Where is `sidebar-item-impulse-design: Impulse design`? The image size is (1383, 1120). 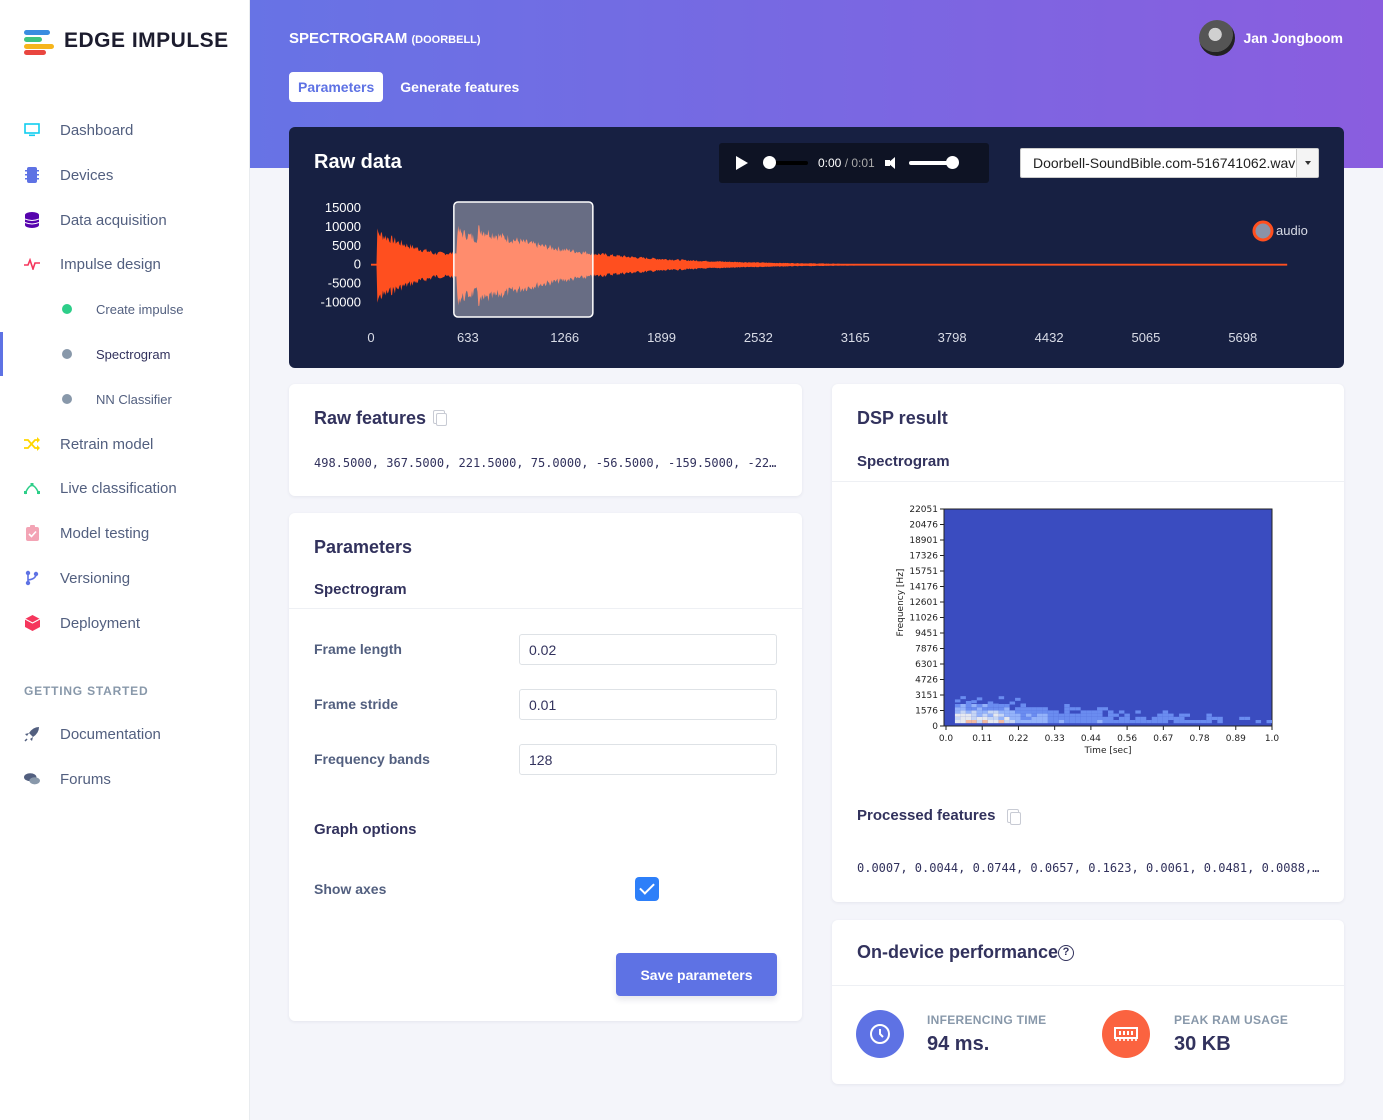
sidebar-item-impulse-design: Impulse design is located at coordinates (125, 264).